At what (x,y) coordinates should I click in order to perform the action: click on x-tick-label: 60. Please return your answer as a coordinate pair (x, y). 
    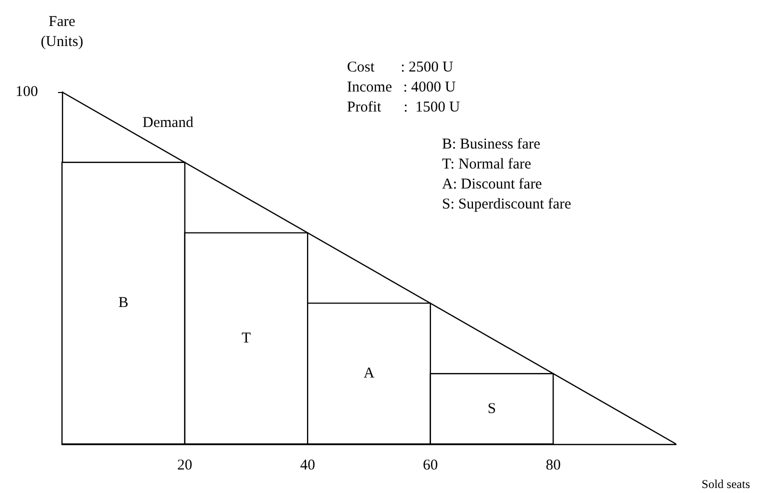
    Looking at the image, I should click on (430, 466).